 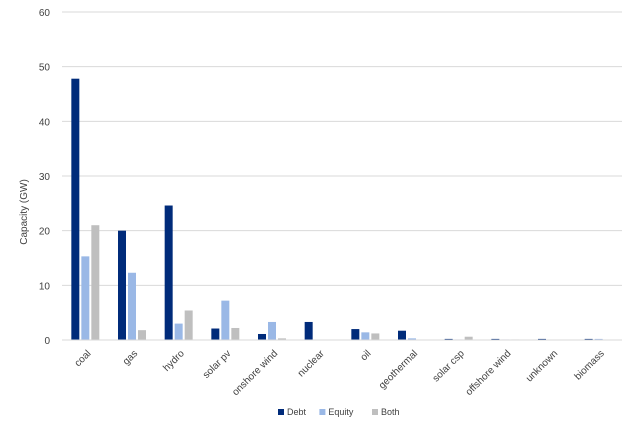 I want to click on bar-equity-biomass, so click(x=598, y=339).